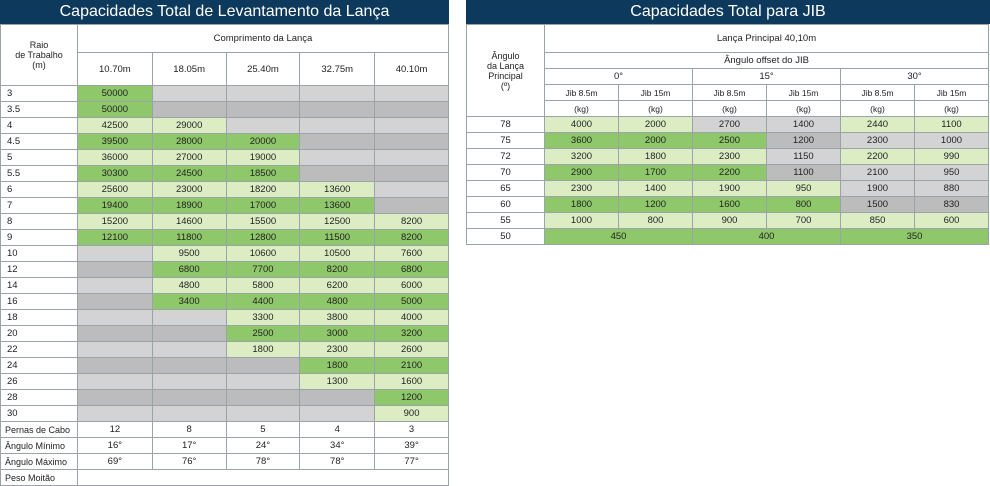  What do you see at coordinates (39, 157) in the screenshot?
I see `radius-value: 5` at bounding box center [39, 157].